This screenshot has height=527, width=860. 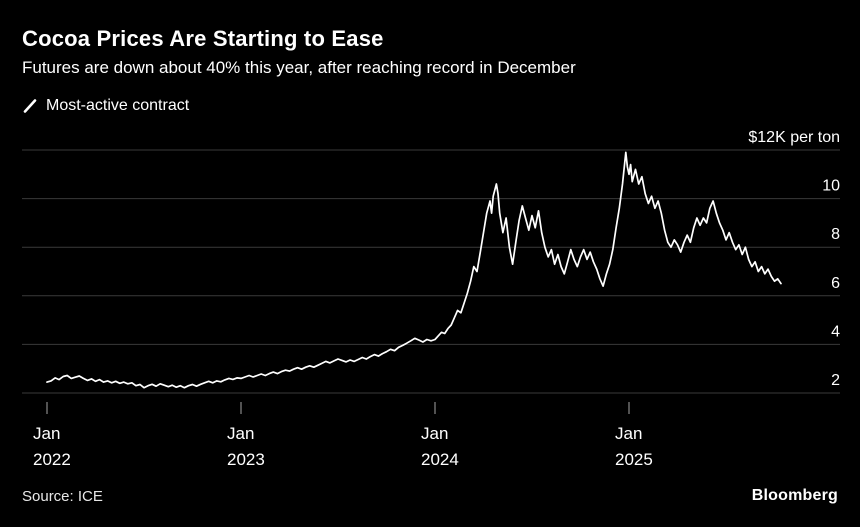 I want to click on y-axis-labels: 2 4 6 8 10 $12K per ton, so click(x=794, y=259).